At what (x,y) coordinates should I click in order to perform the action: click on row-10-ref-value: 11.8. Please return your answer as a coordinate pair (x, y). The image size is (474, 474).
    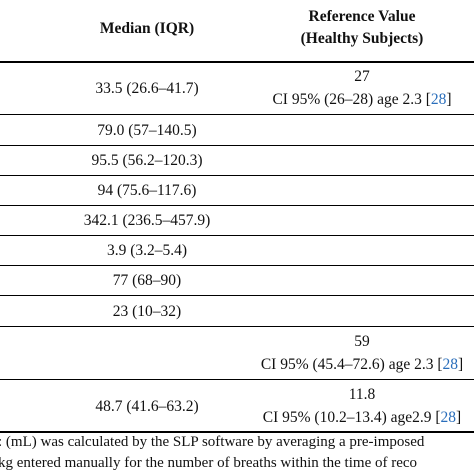
    Looking at the image, I should click on (362, 394).